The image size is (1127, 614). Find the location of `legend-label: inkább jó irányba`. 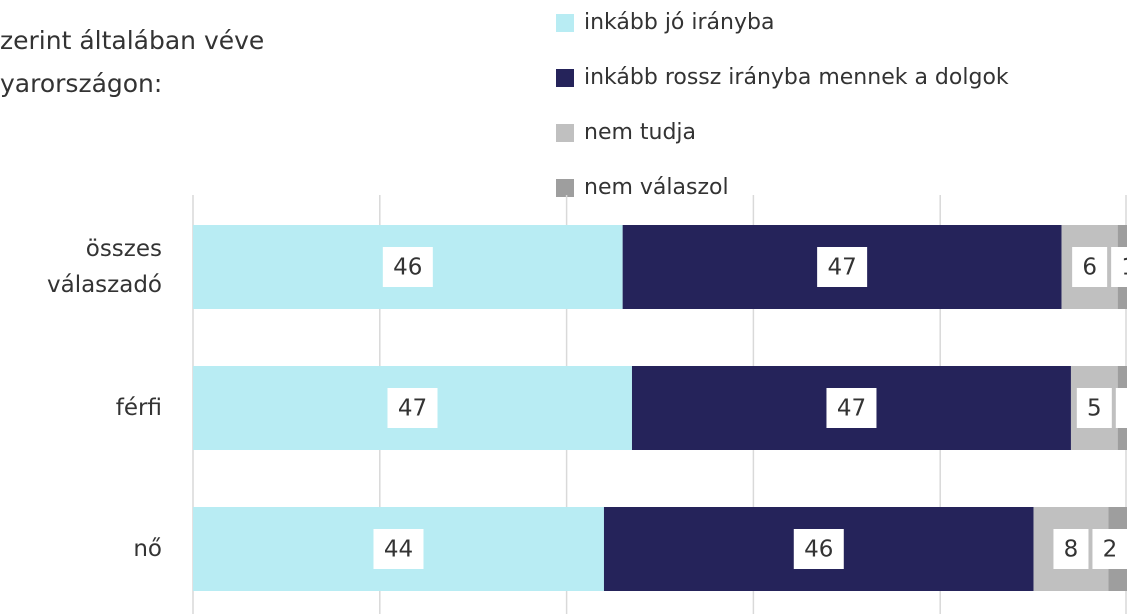

legend-label: inkább jó irányba is located at coordinates (679, 22).